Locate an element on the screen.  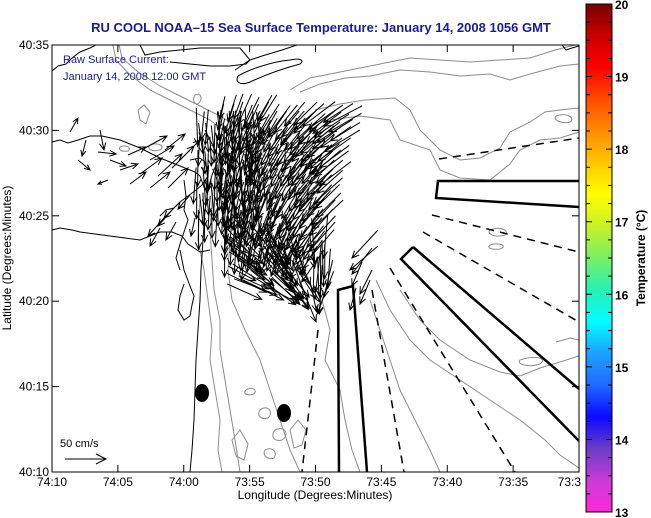
channel-polygon-south is located at coordinates (352, 378).